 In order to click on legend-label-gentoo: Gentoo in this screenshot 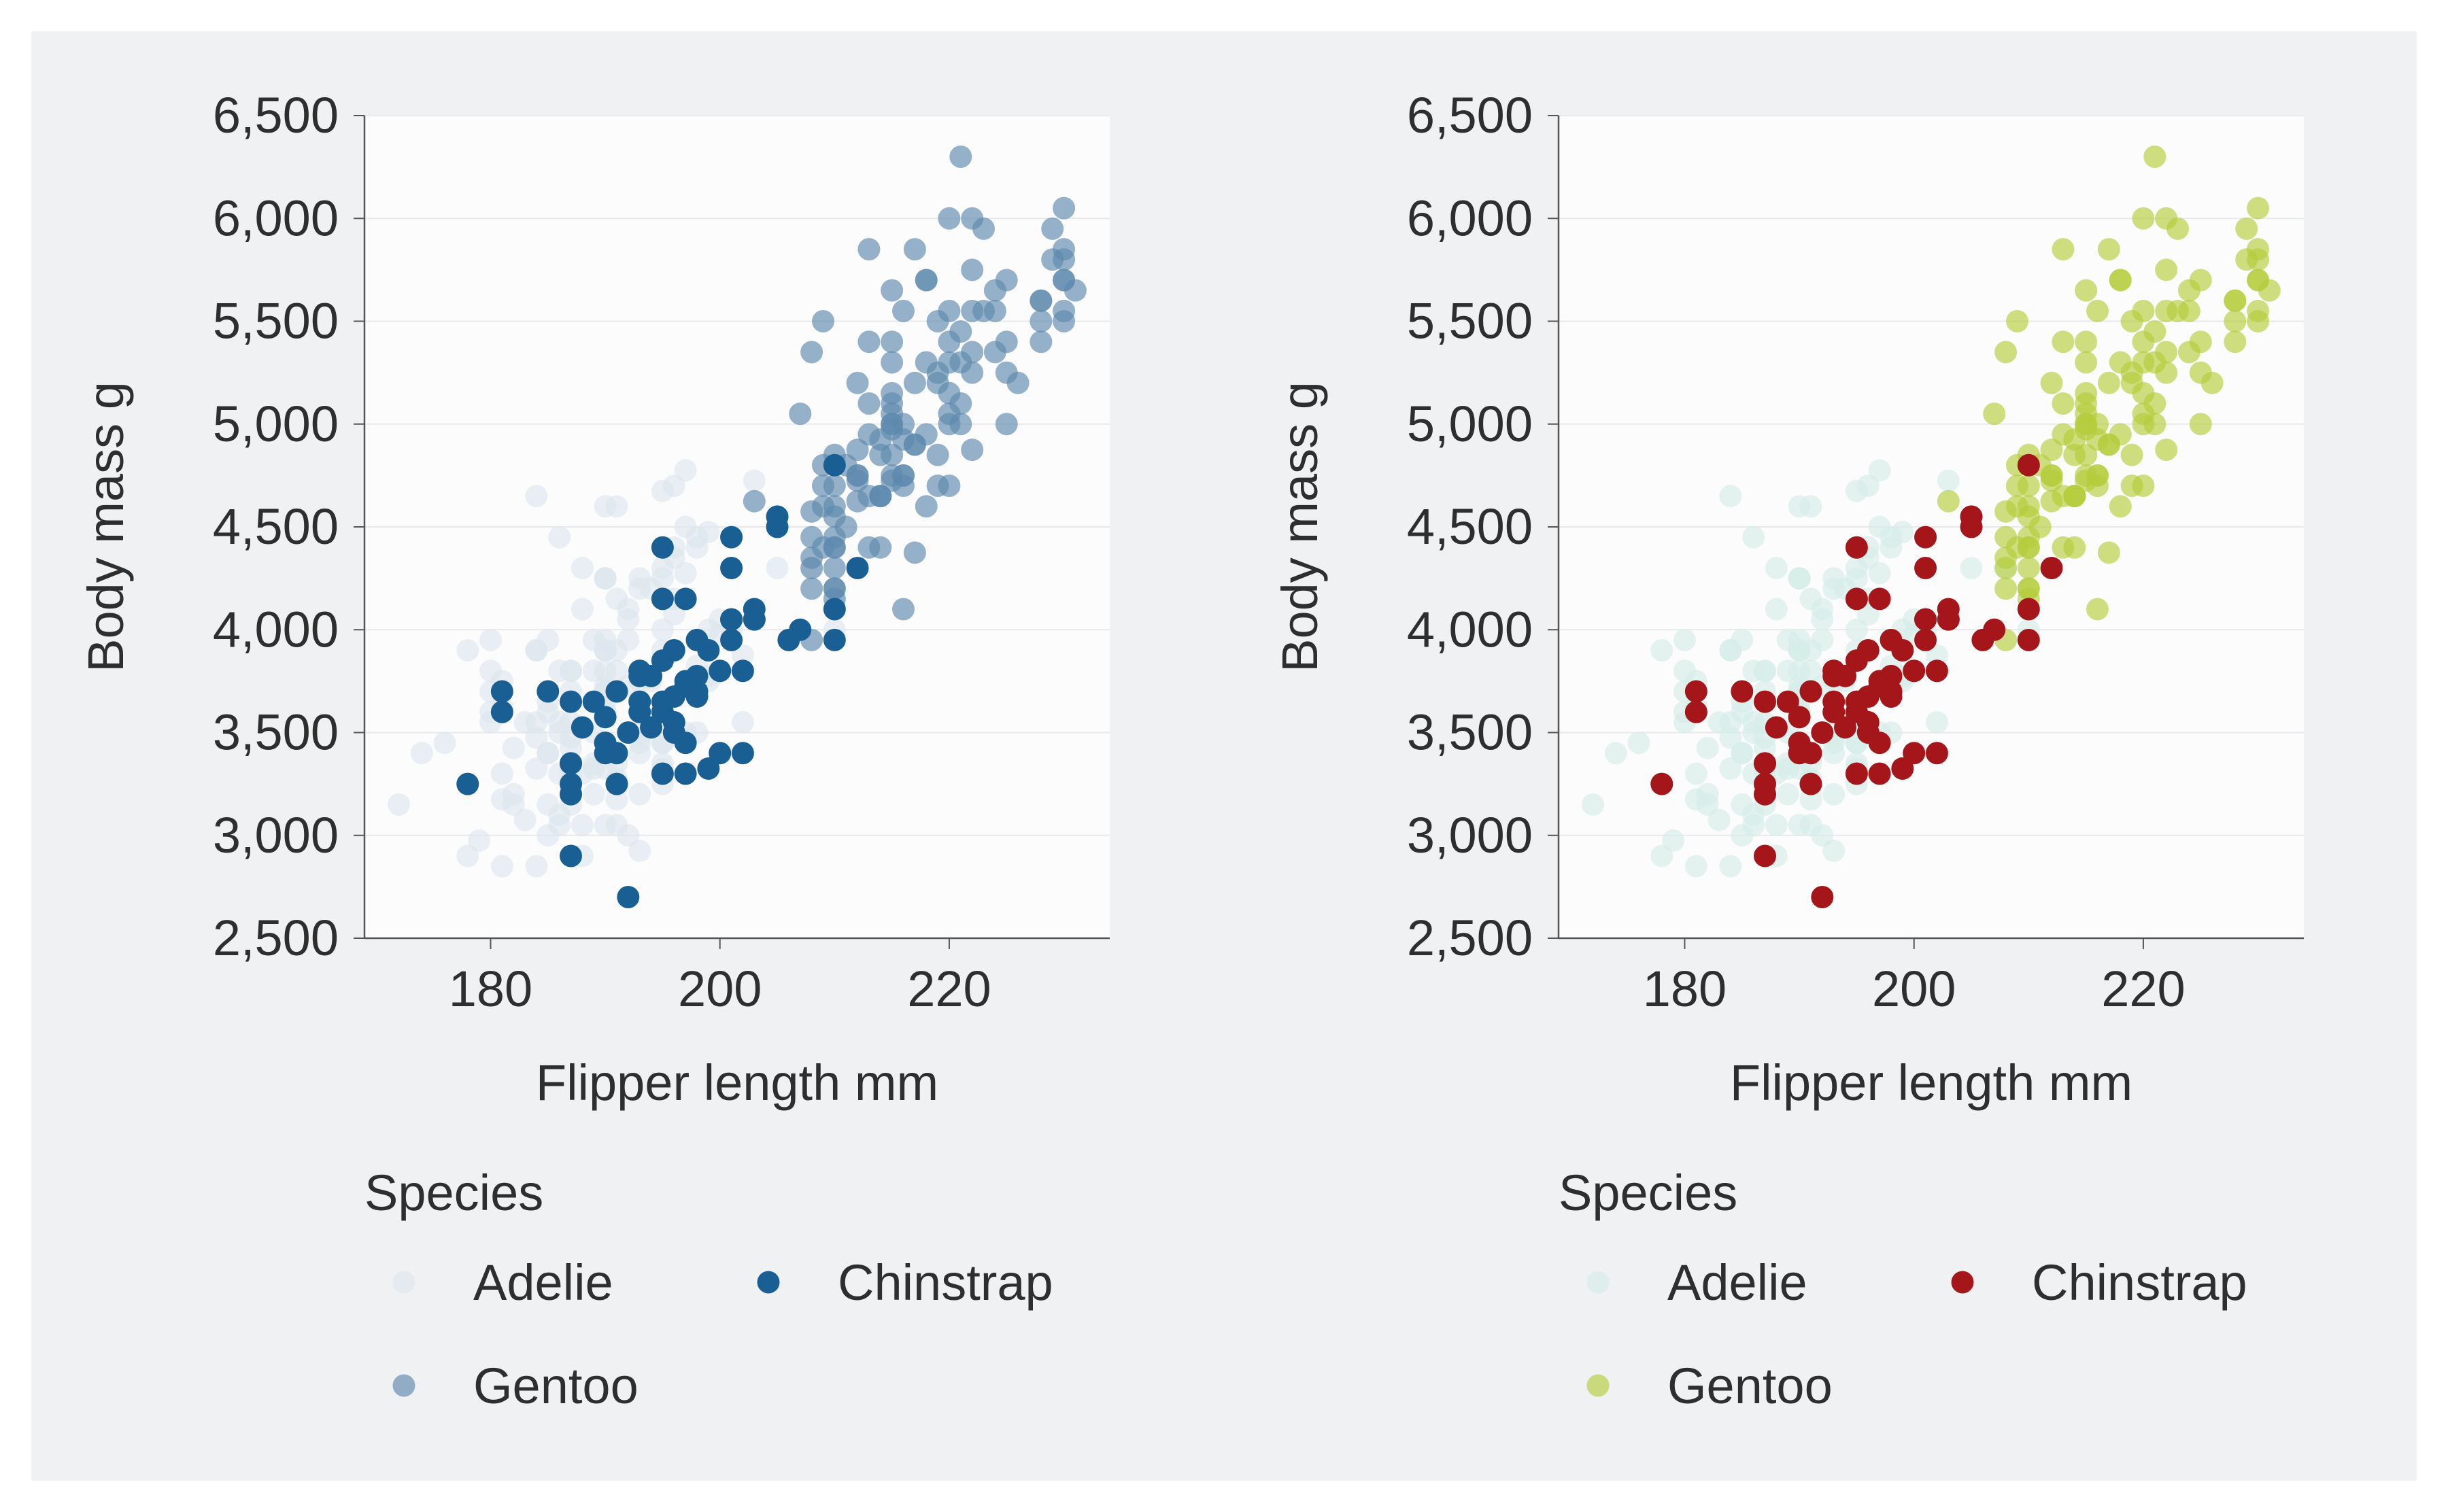, I will do `click(556, 1386)`.